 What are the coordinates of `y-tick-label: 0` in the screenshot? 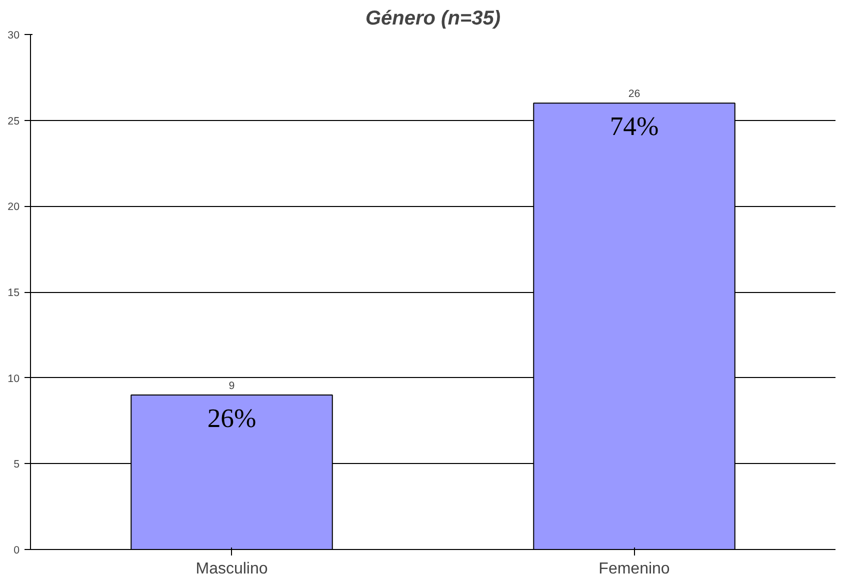 It's located at (17, 550).